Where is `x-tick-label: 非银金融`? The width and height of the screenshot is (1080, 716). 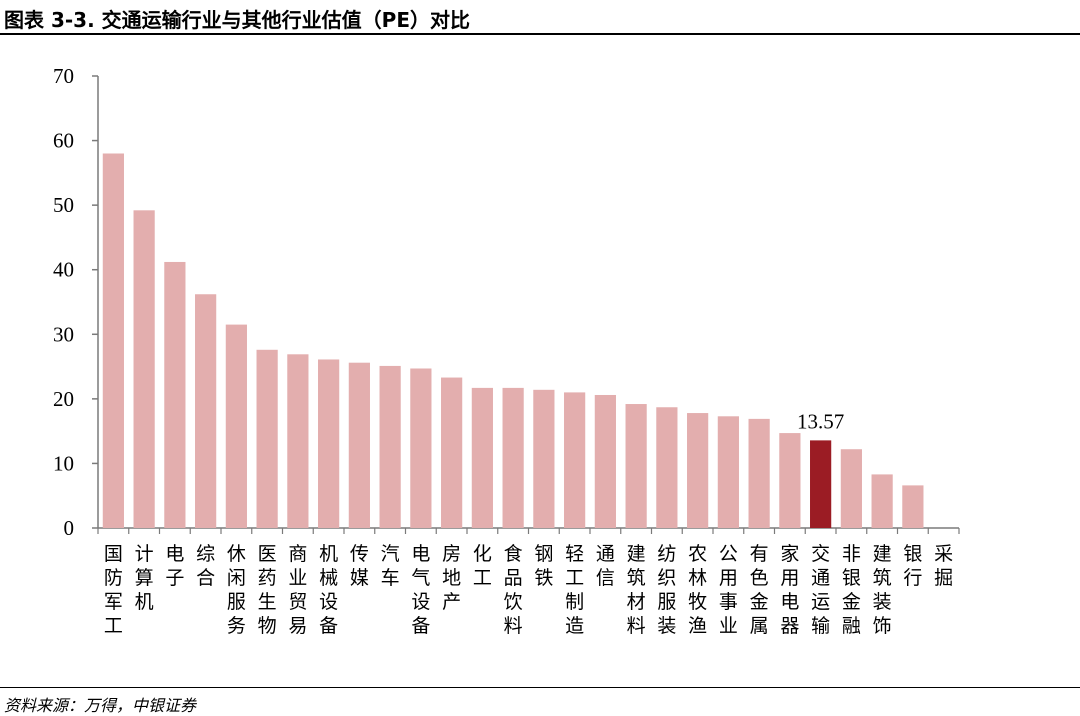 x-tick-label: 非银金融 is located at coordinates (851, 590).